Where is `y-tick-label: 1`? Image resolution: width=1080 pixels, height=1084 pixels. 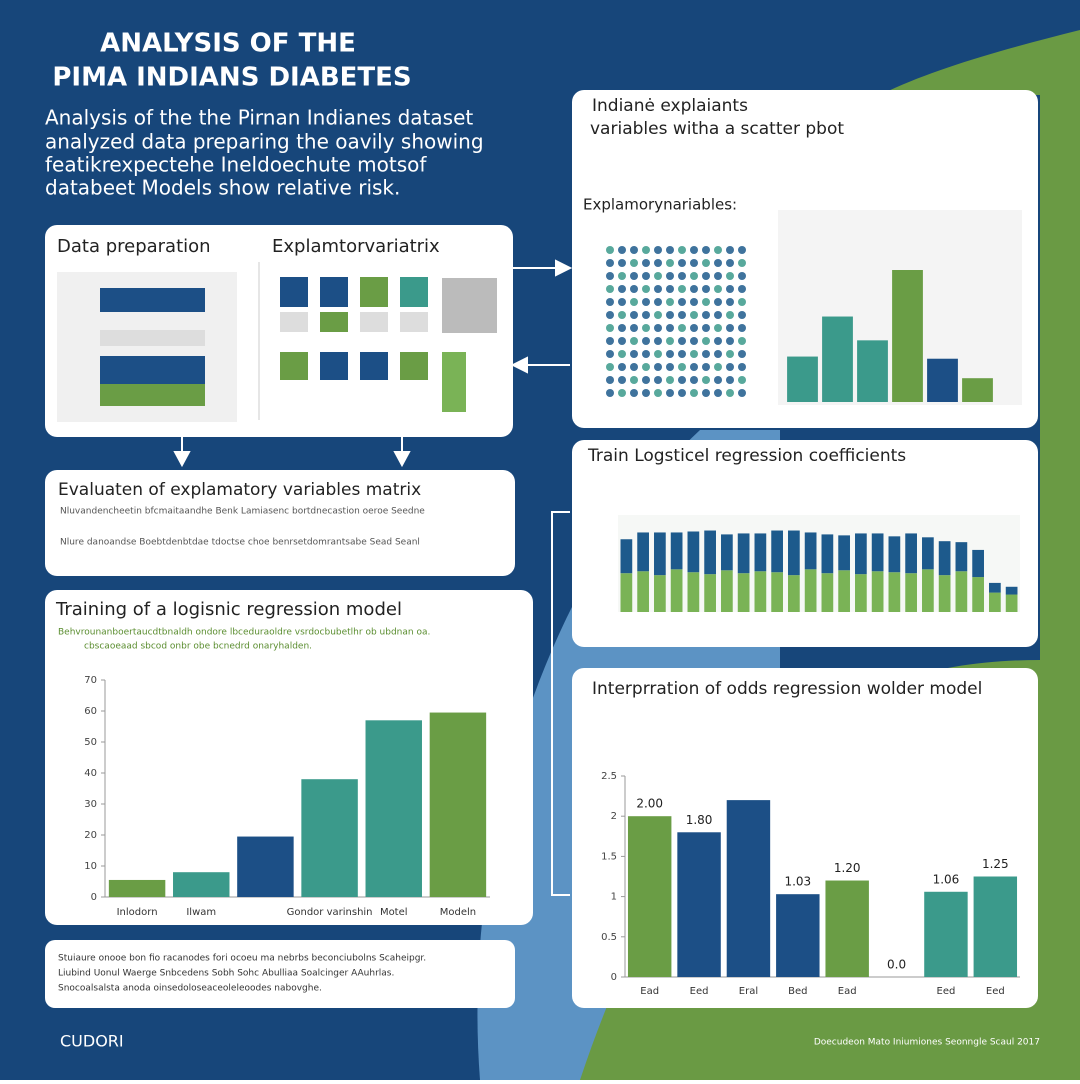 y-tick-label: 1 is located at coordinates (614, 897).